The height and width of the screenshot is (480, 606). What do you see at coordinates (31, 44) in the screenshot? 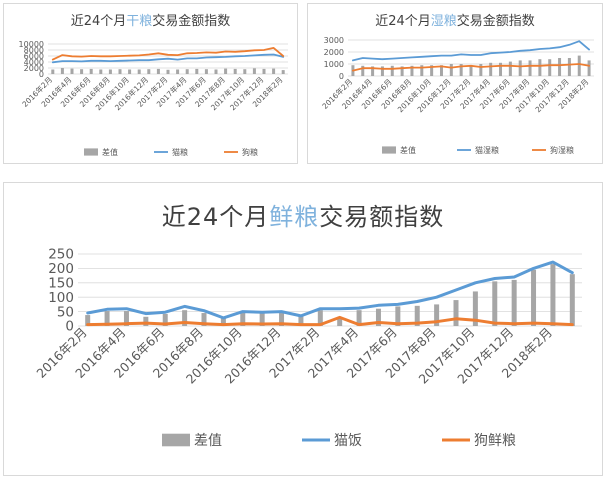
I see `y-tick-label: 10000` at bounding box center [31, 44].